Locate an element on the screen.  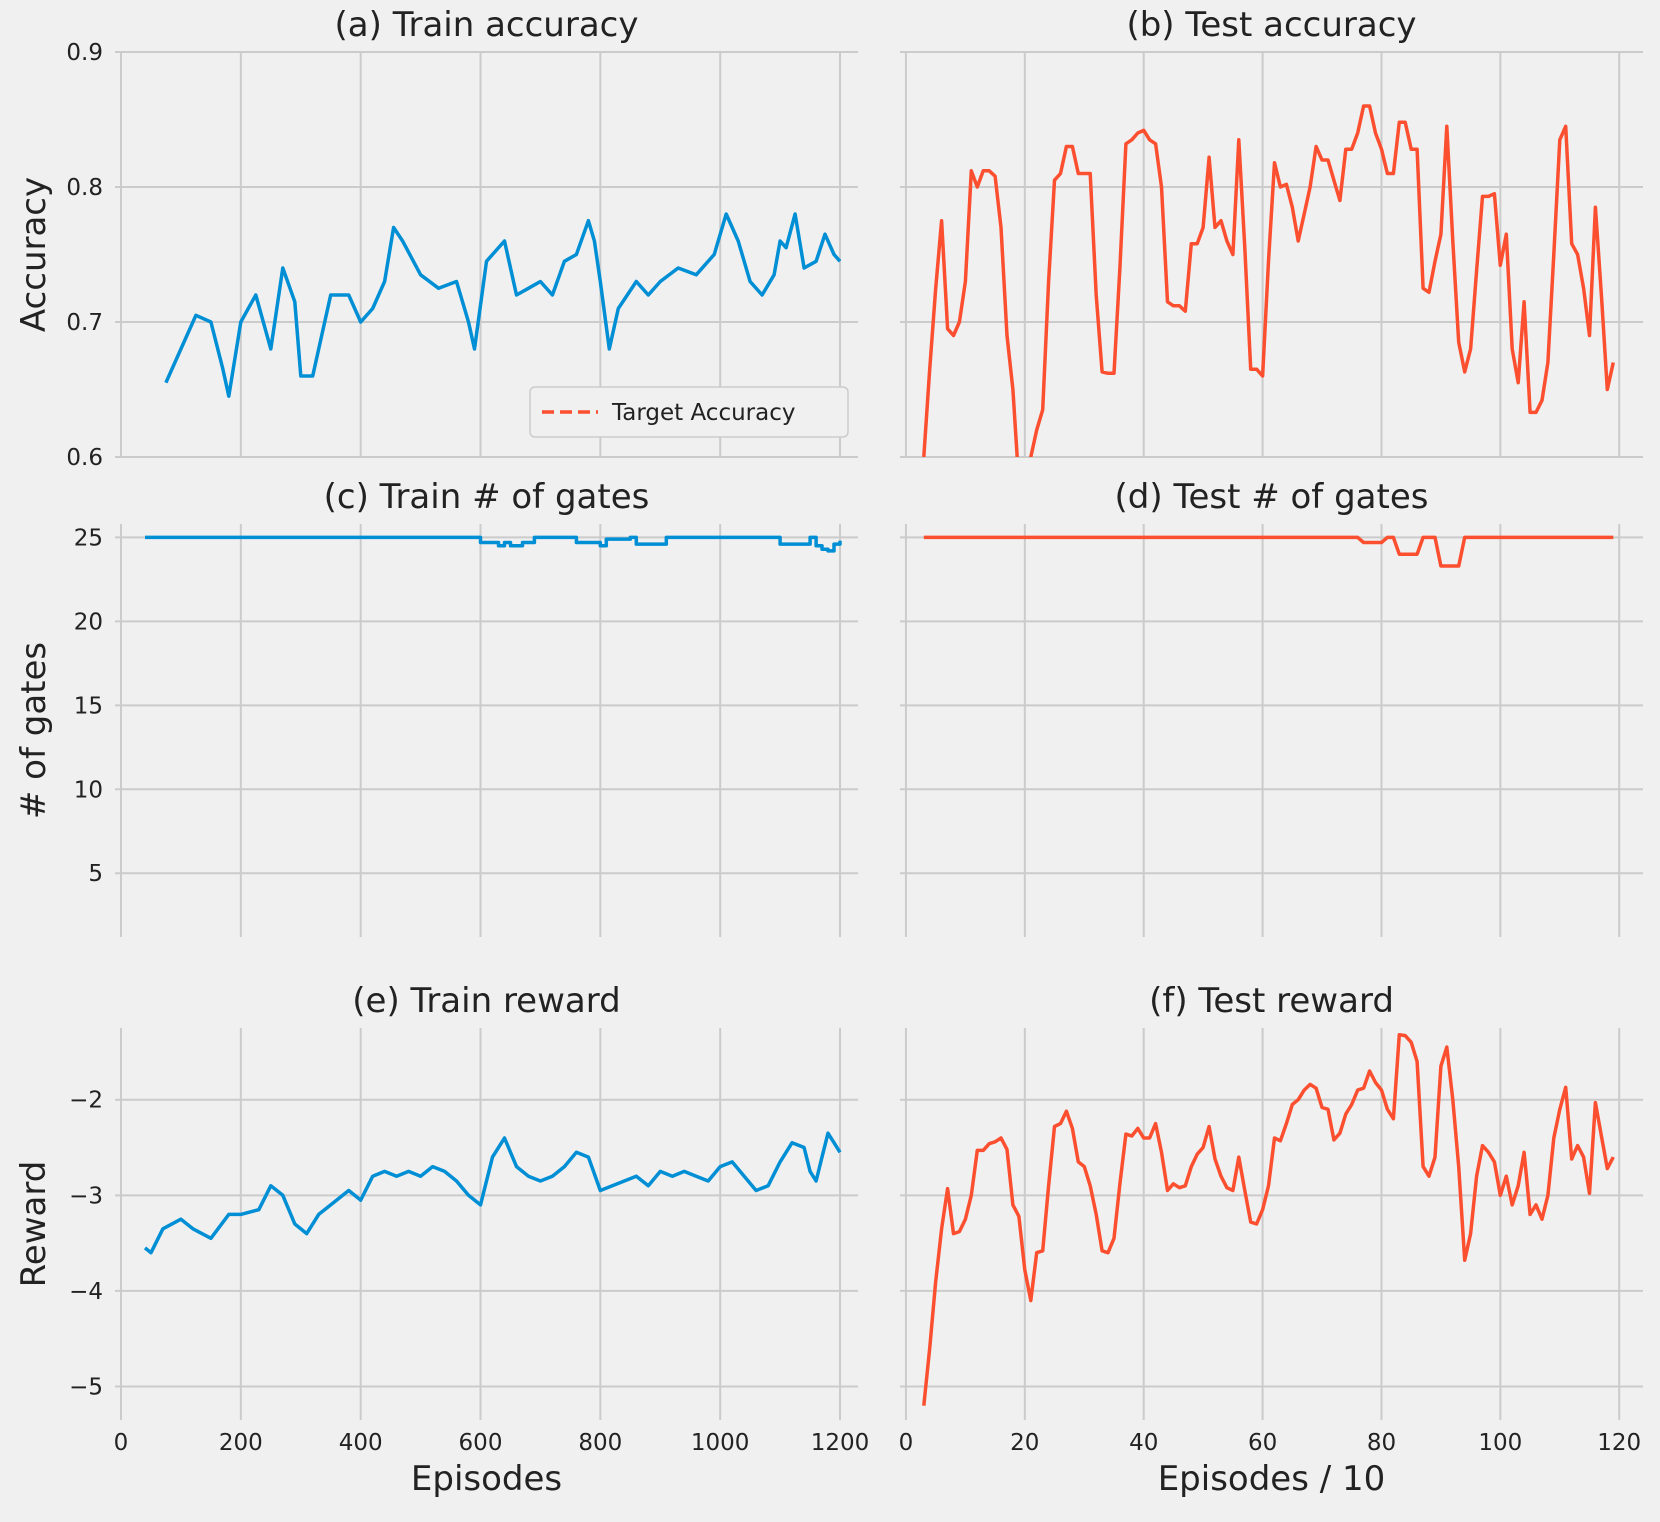
legend-label: Target Accuracy is located at coordinates (703, 413).